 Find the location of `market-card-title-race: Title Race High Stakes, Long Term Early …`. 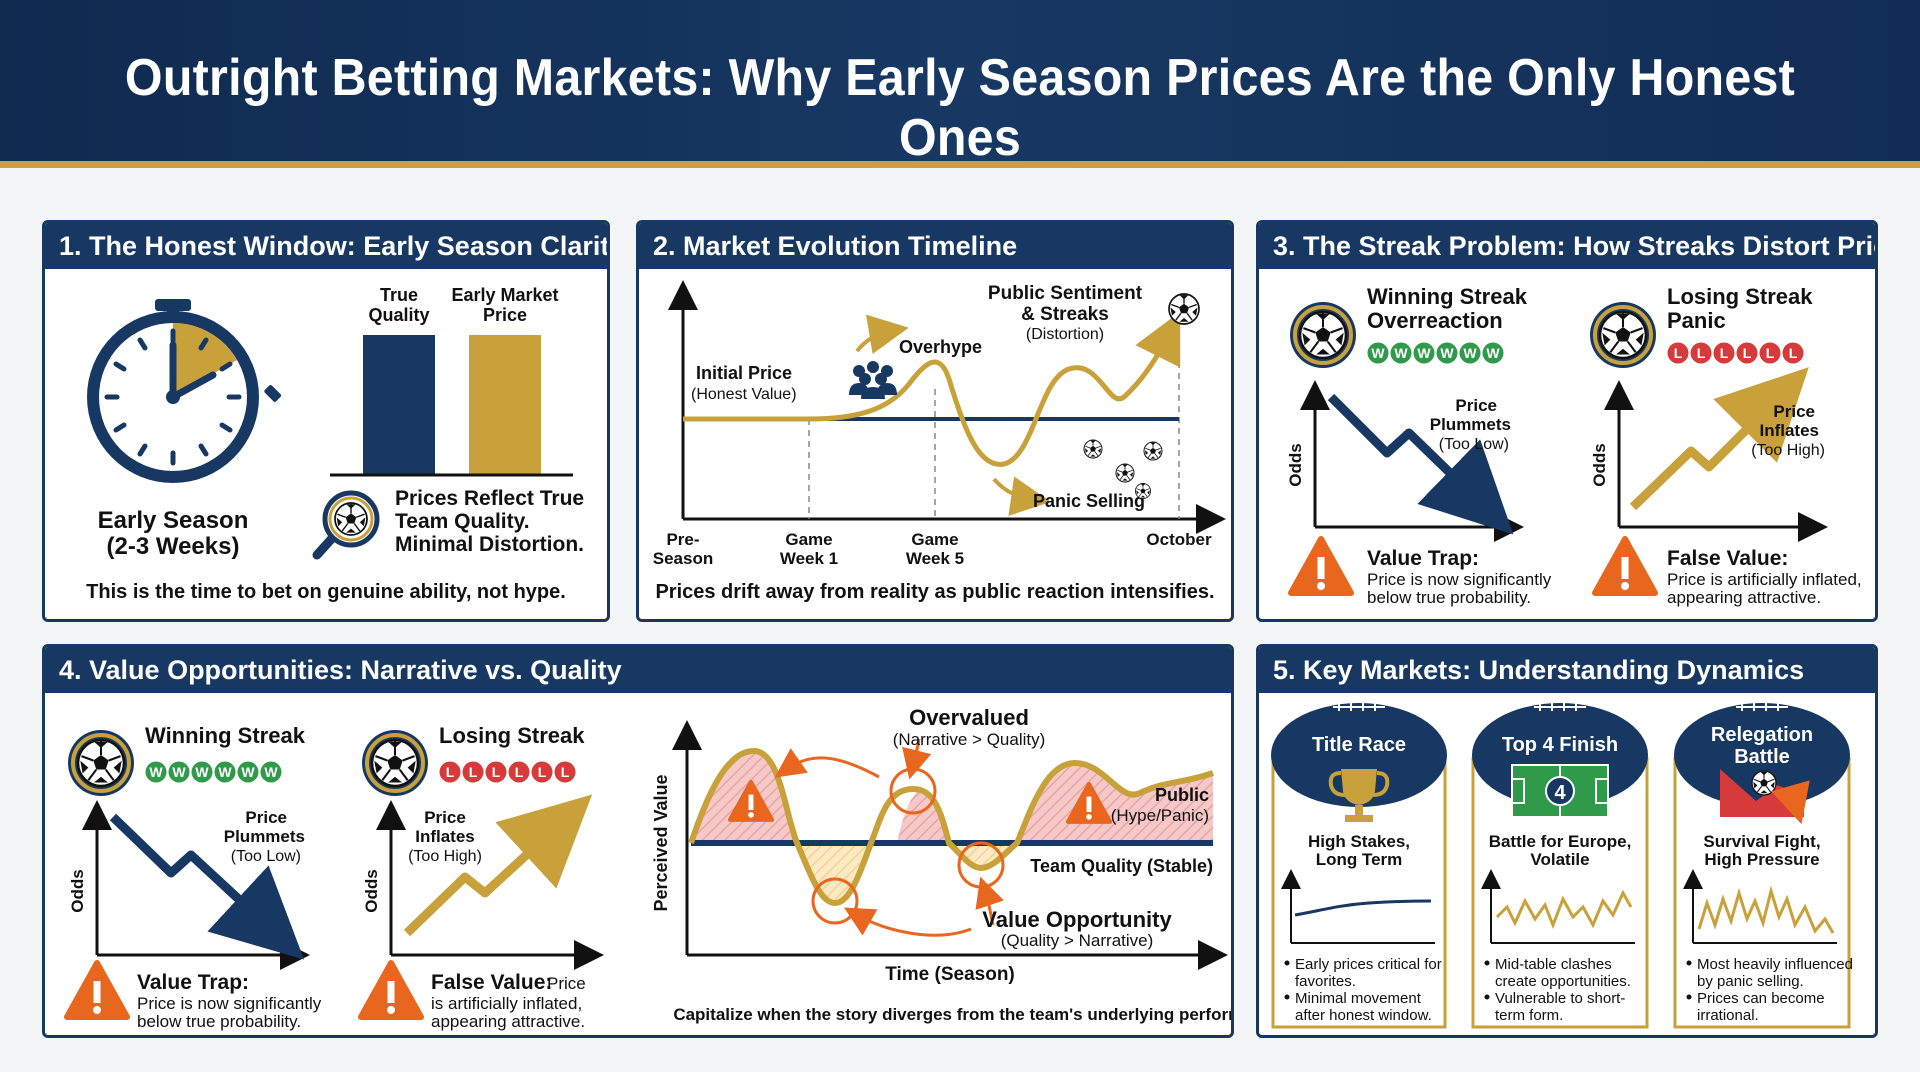

market-card-title-race: Title Race High Stakes, Long Term Early … is located at coordinates (1359, 866).